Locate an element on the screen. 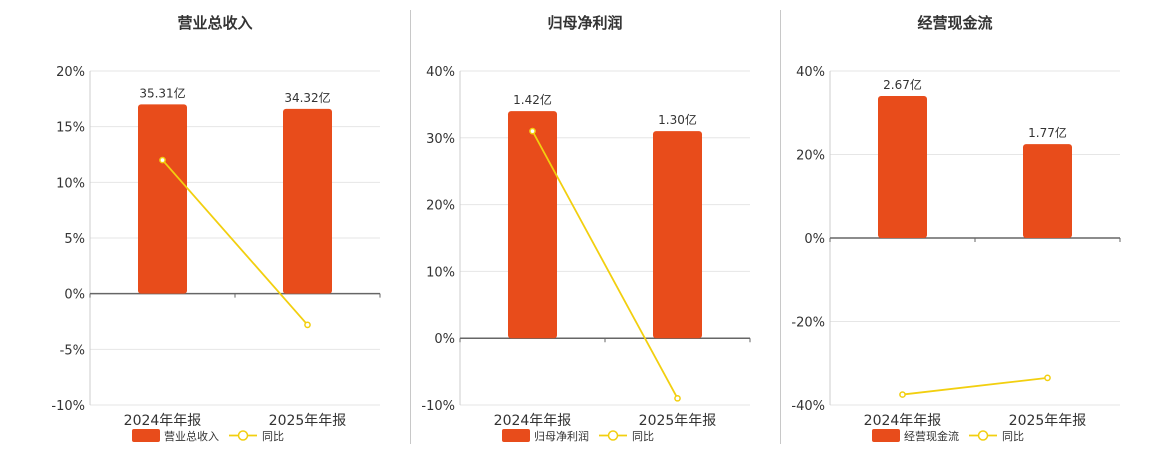 Image resolution: width=1160 pixels, height=450 pixels. chart-title: 经营现金流 is located at coordinates (954, 23).